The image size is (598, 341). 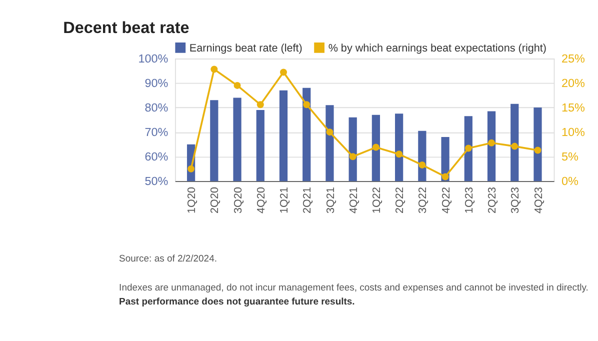 I want to click on y2-tick-label: 5%, so click(x=569, y=157).